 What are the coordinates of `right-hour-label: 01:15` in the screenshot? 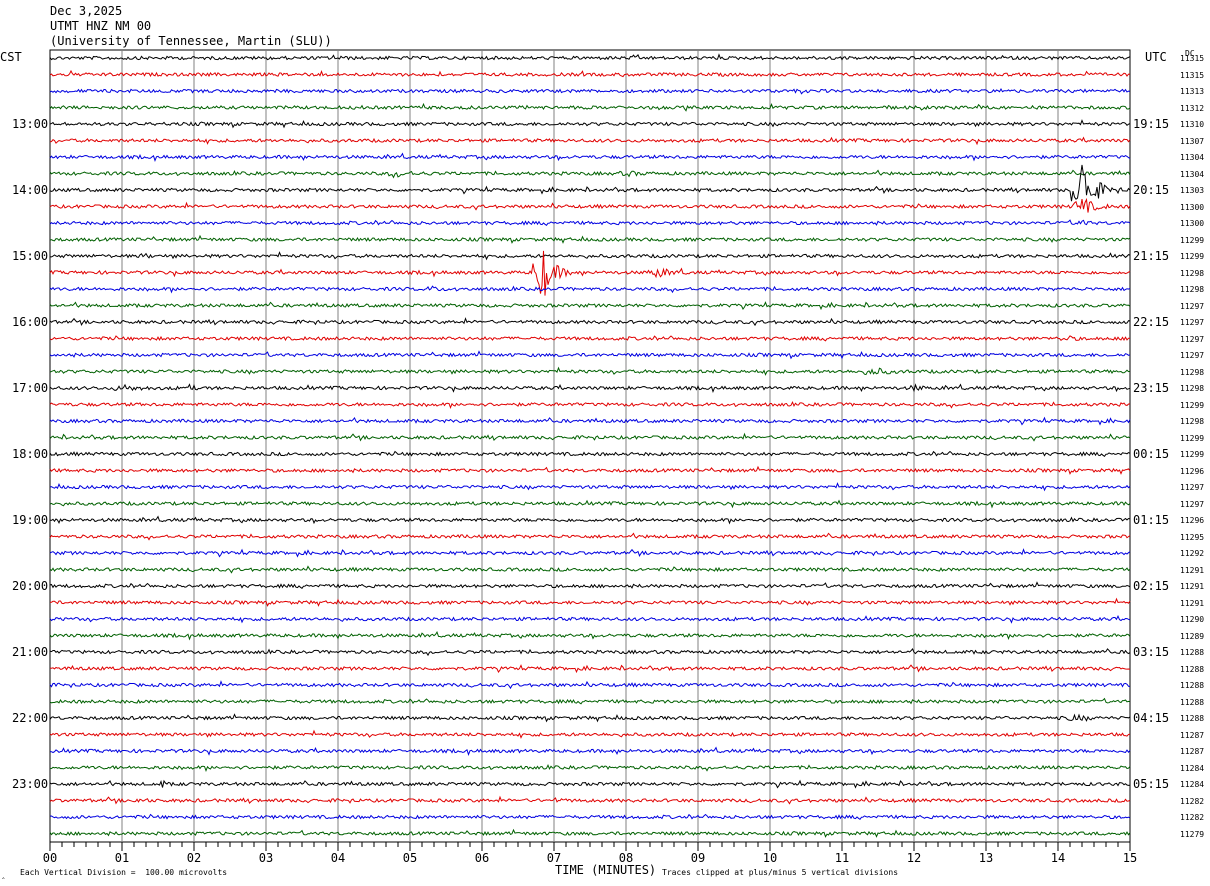 It's located at (1151, 520).